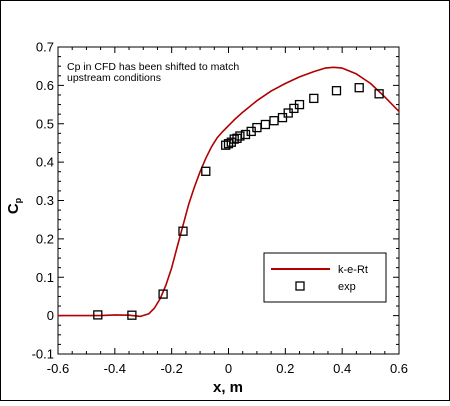 The width and height of the screenshot is (450, 406). Describe the element at coordinates (285, 368) in the screenshot. I see `x-tick-label: 0.2` at that location.